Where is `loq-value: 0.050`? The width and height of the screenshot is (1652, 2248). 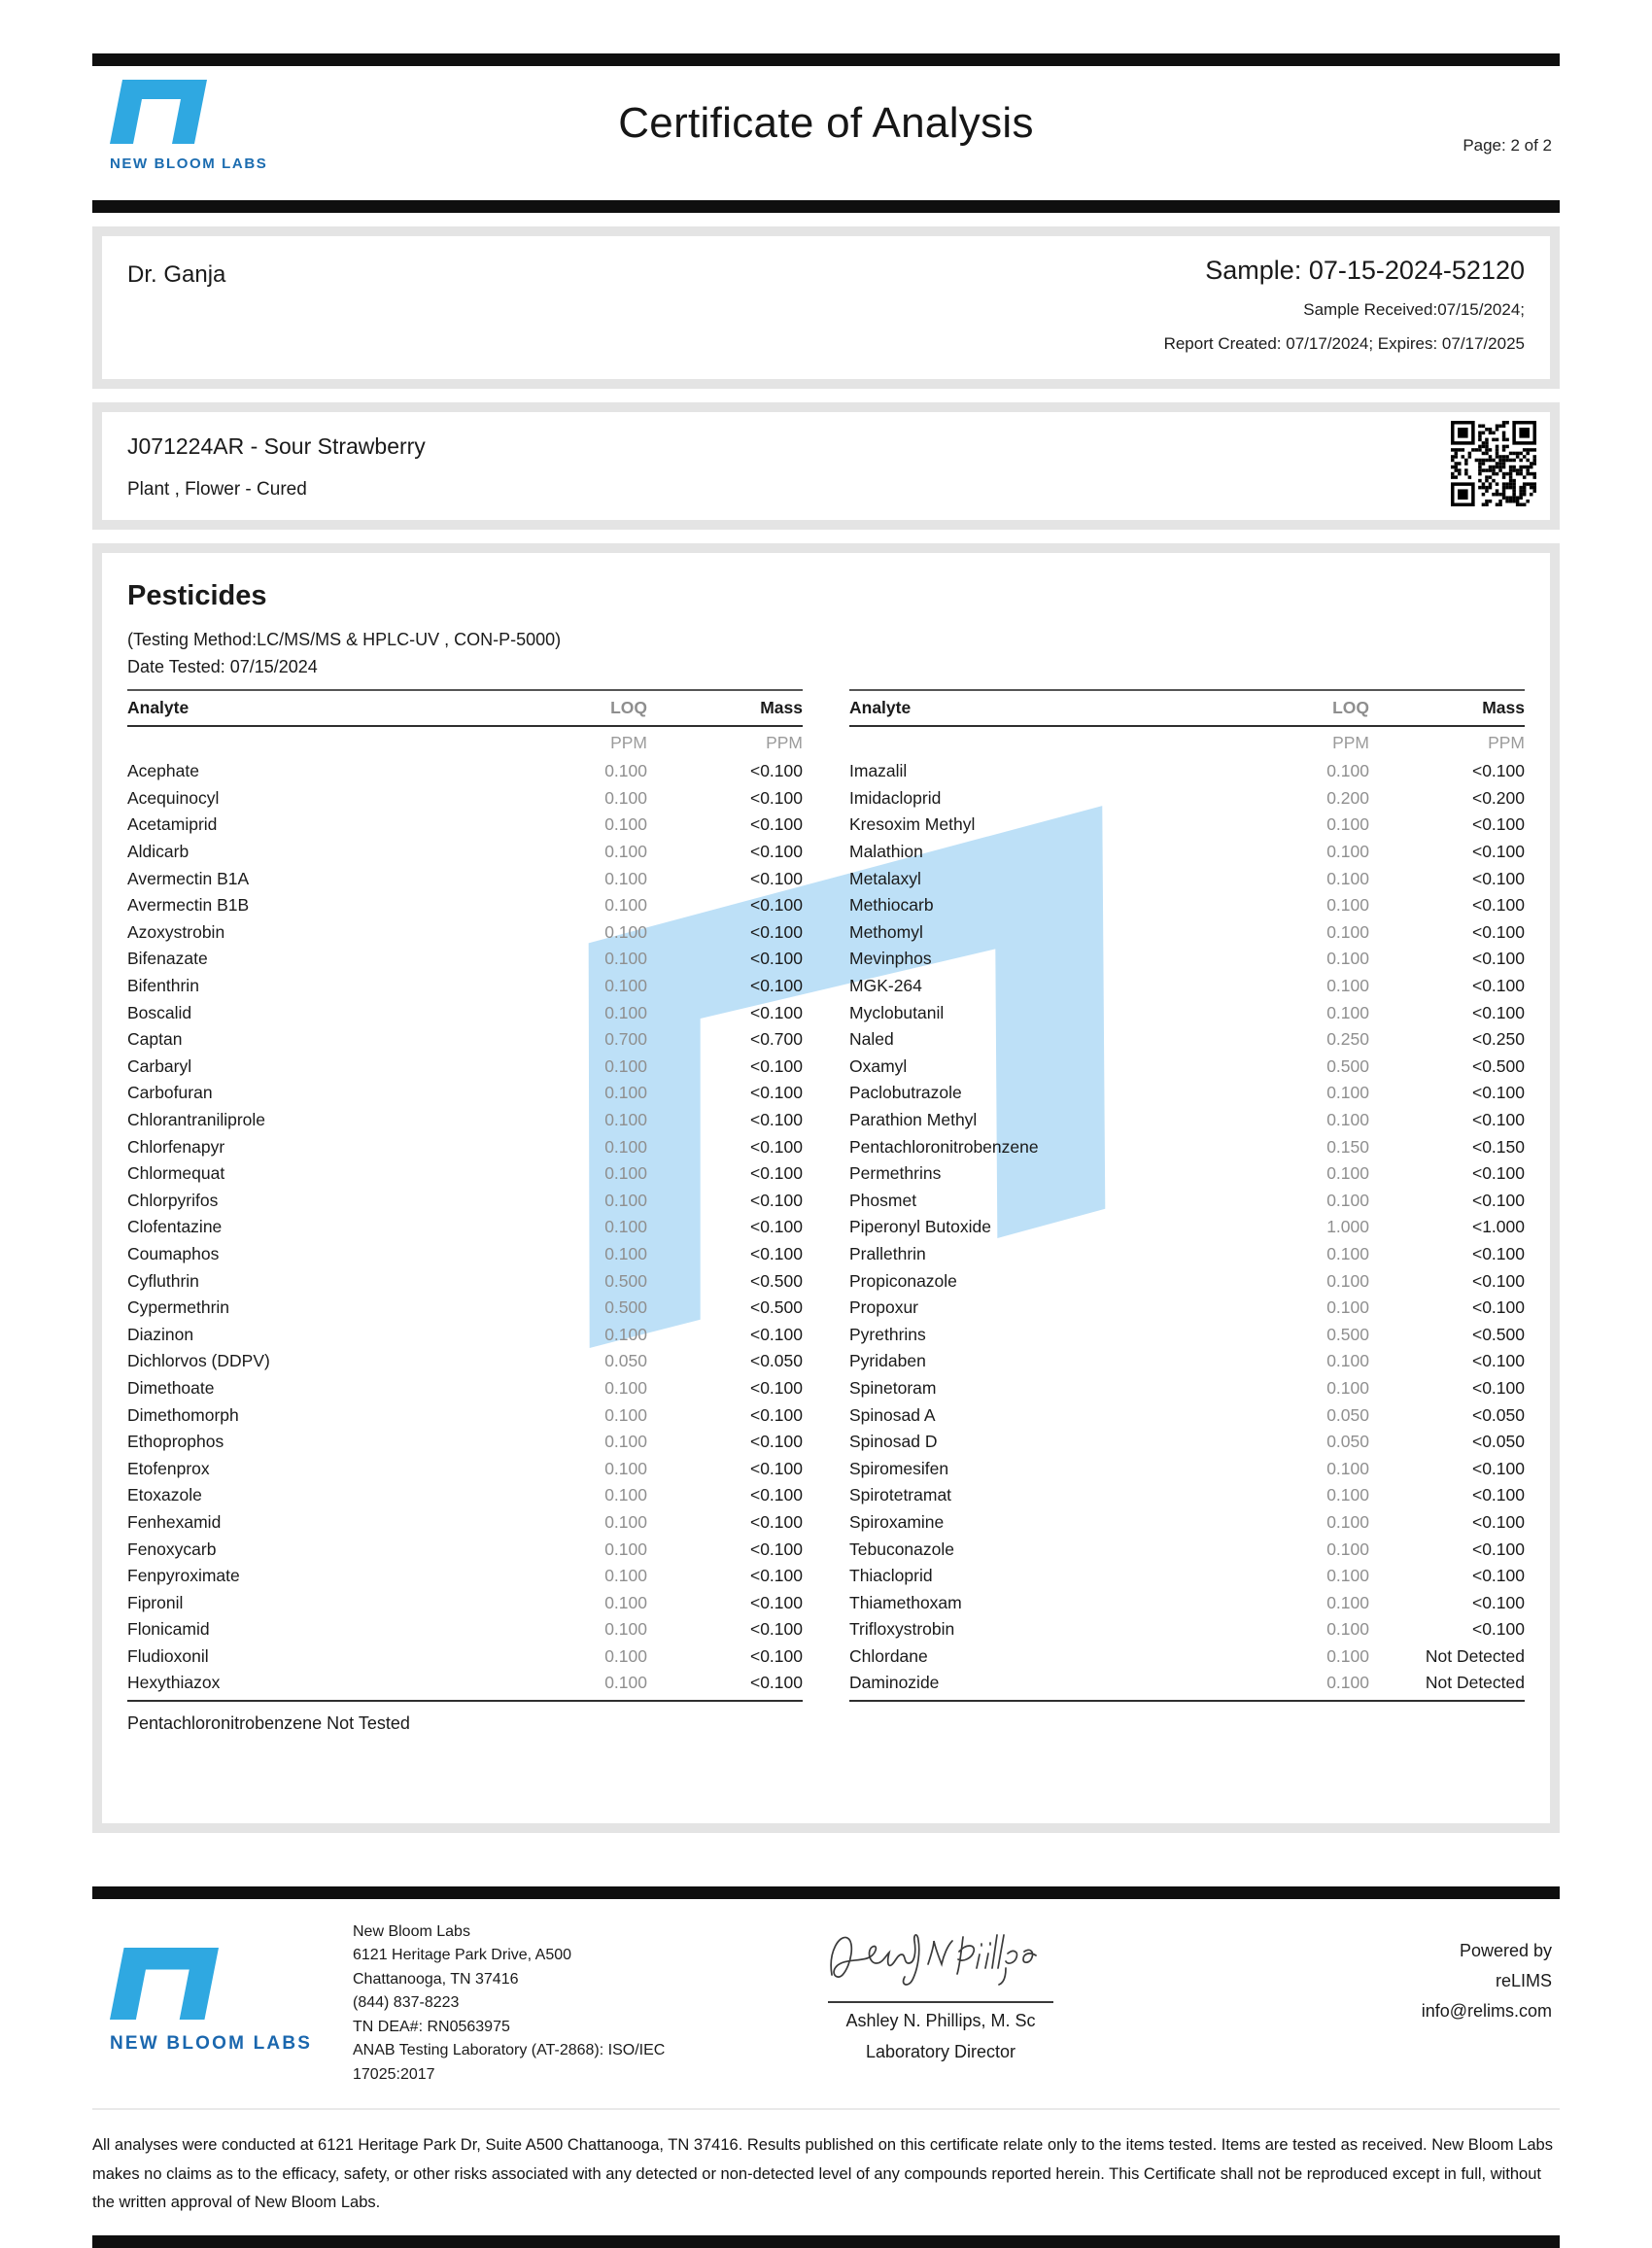 loq-value: 0.050 is located at coordinates (1348, 1442).